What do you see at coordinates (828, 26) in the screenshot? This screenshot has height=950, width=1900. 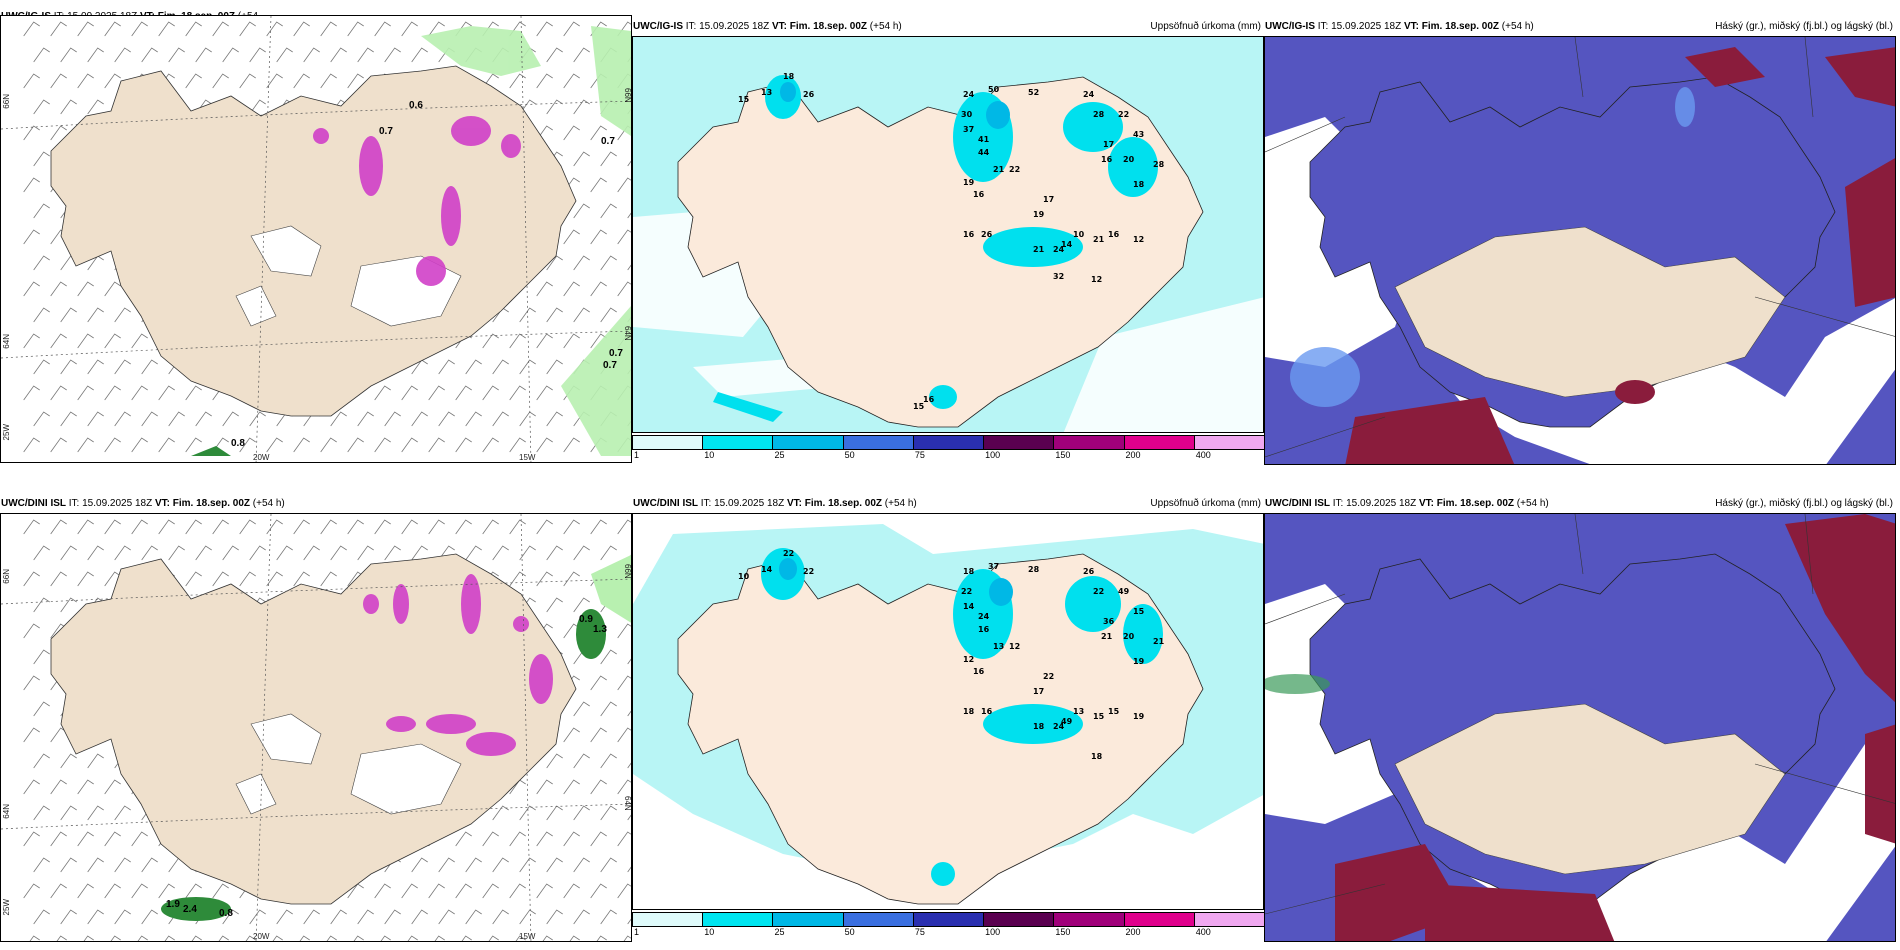 I see `valid-time: Fim. 18.sep. 00Z` at bounding box center [828, 26].